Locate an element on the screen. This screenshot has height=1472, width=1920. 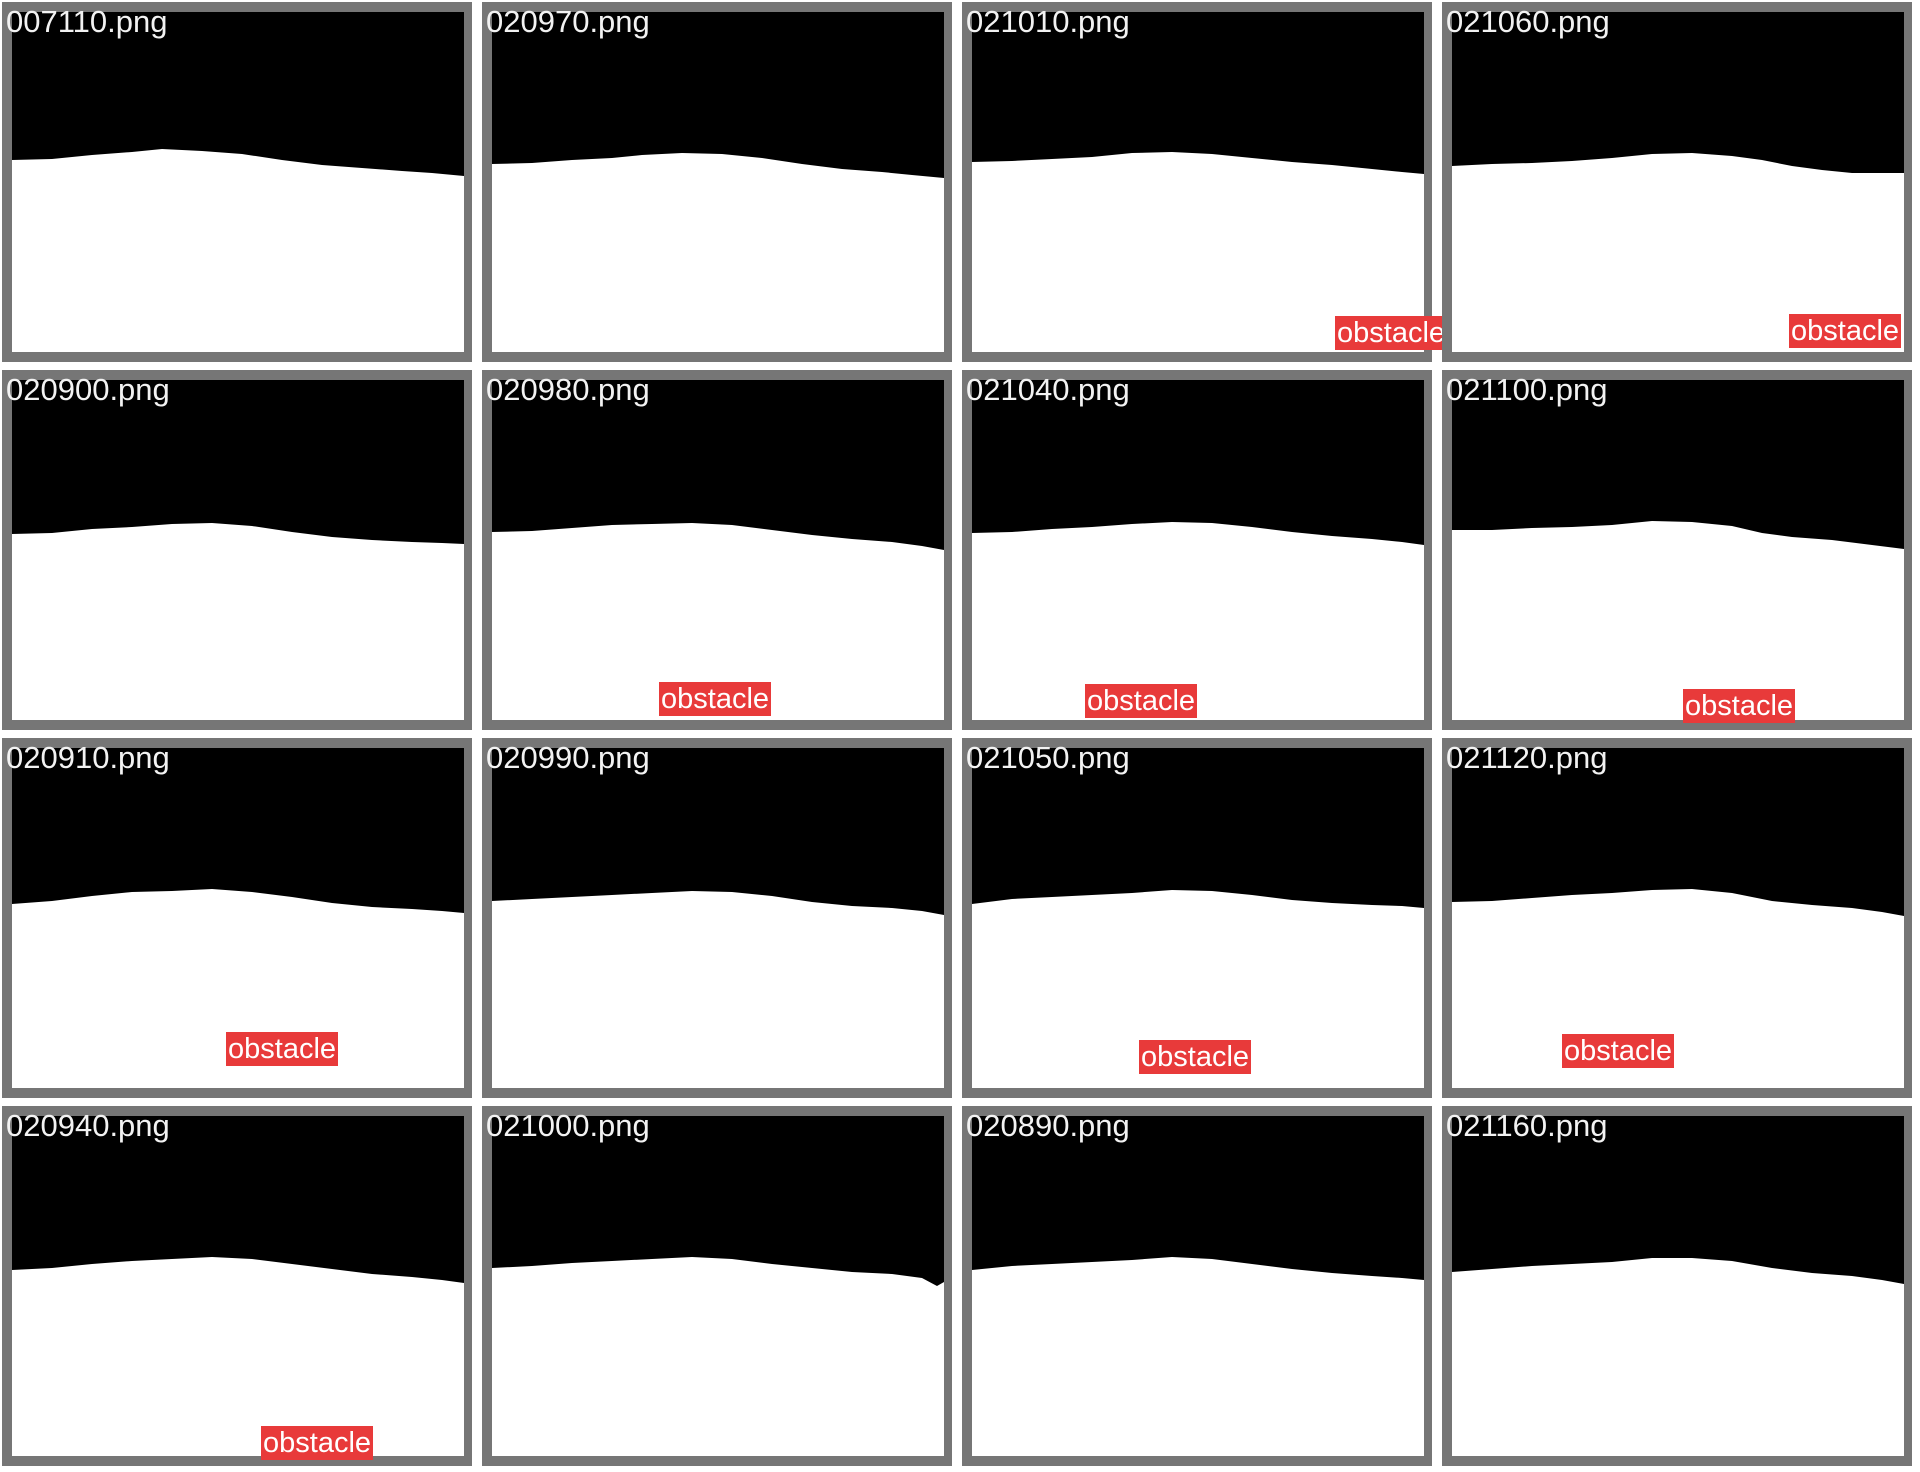
image-tile: 021000.png is located at coordinates (717, 1286).